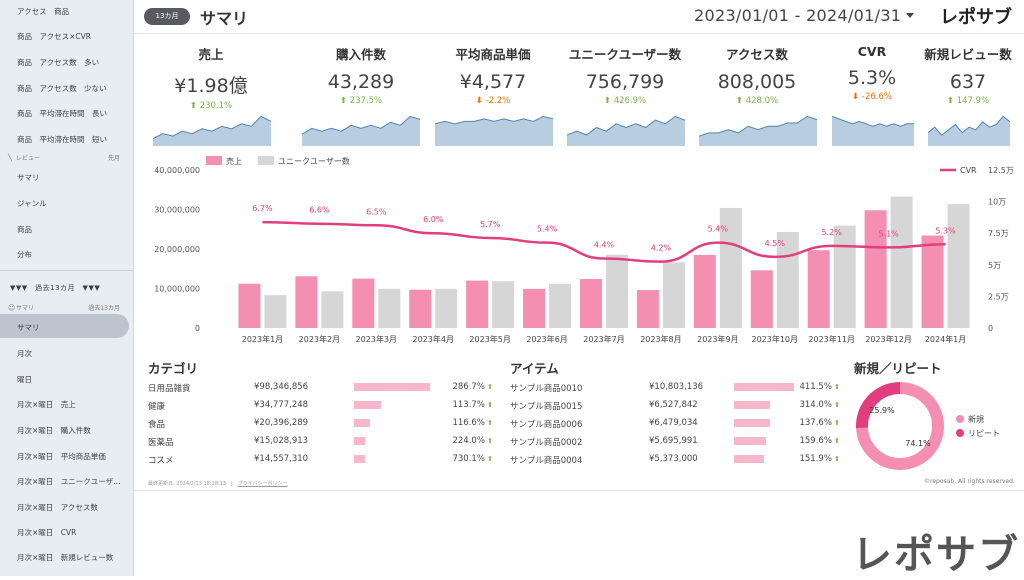 This screenshot has width=1024, height=580. I want to click on sidebar-item: 商品 アクセス×CVR, so click(54, 36).